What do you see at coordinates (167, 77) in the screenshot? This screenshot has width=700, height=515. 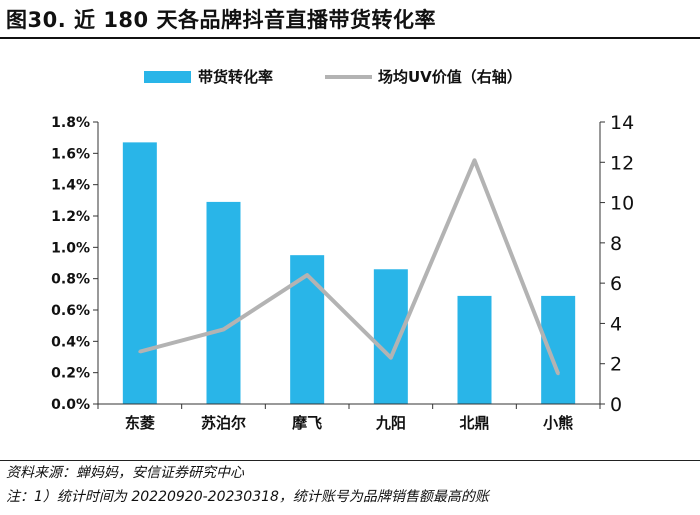 I see `legend-bar-swatch` at bounding box center [167, 77].